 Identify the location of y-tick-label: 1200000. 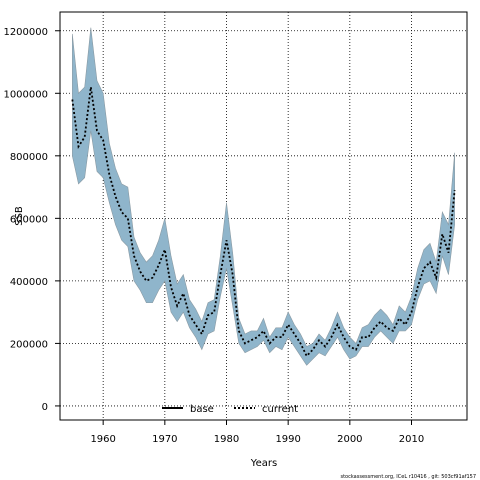
(25, 32).